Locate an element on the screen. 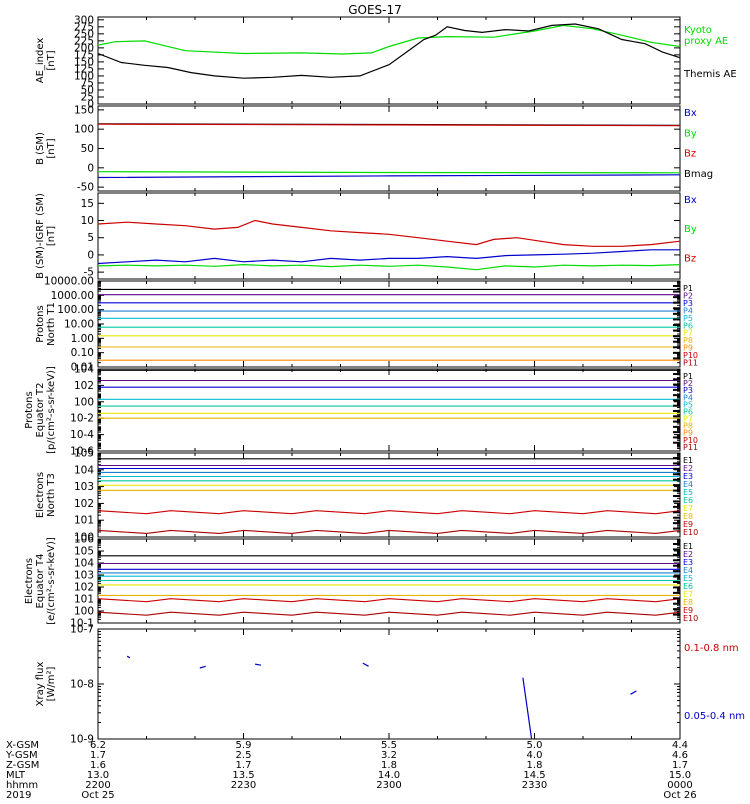 The image size is (750, 804). y-axis-label: AE_index[nT] is located at coordinates (46, 61).